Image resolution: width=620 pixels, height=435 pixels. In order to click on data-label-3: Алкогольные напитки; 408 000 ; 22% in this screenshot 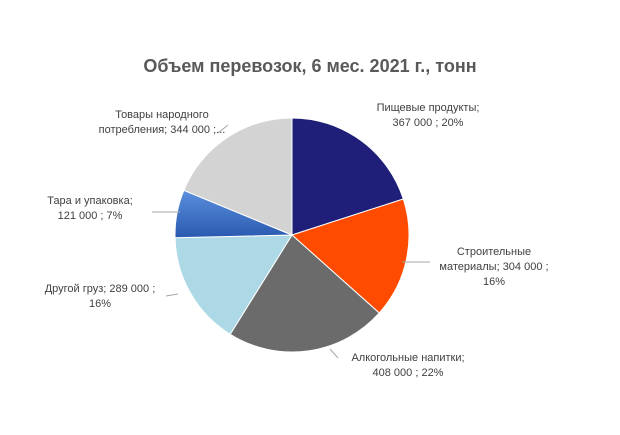, I will do `click(407, 365)`.